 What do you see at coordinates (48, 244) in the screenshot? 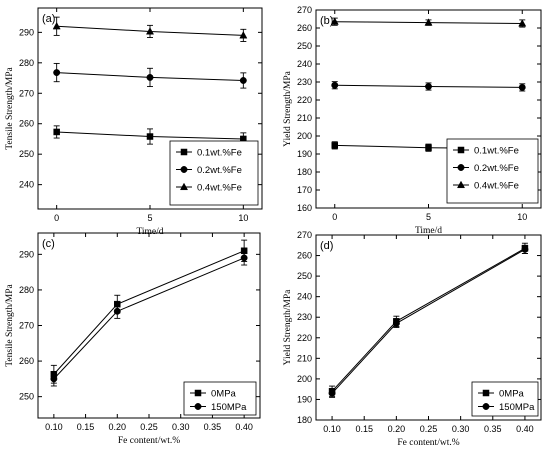
I see `panel-label: (c)` at bounding box center [48, 244].